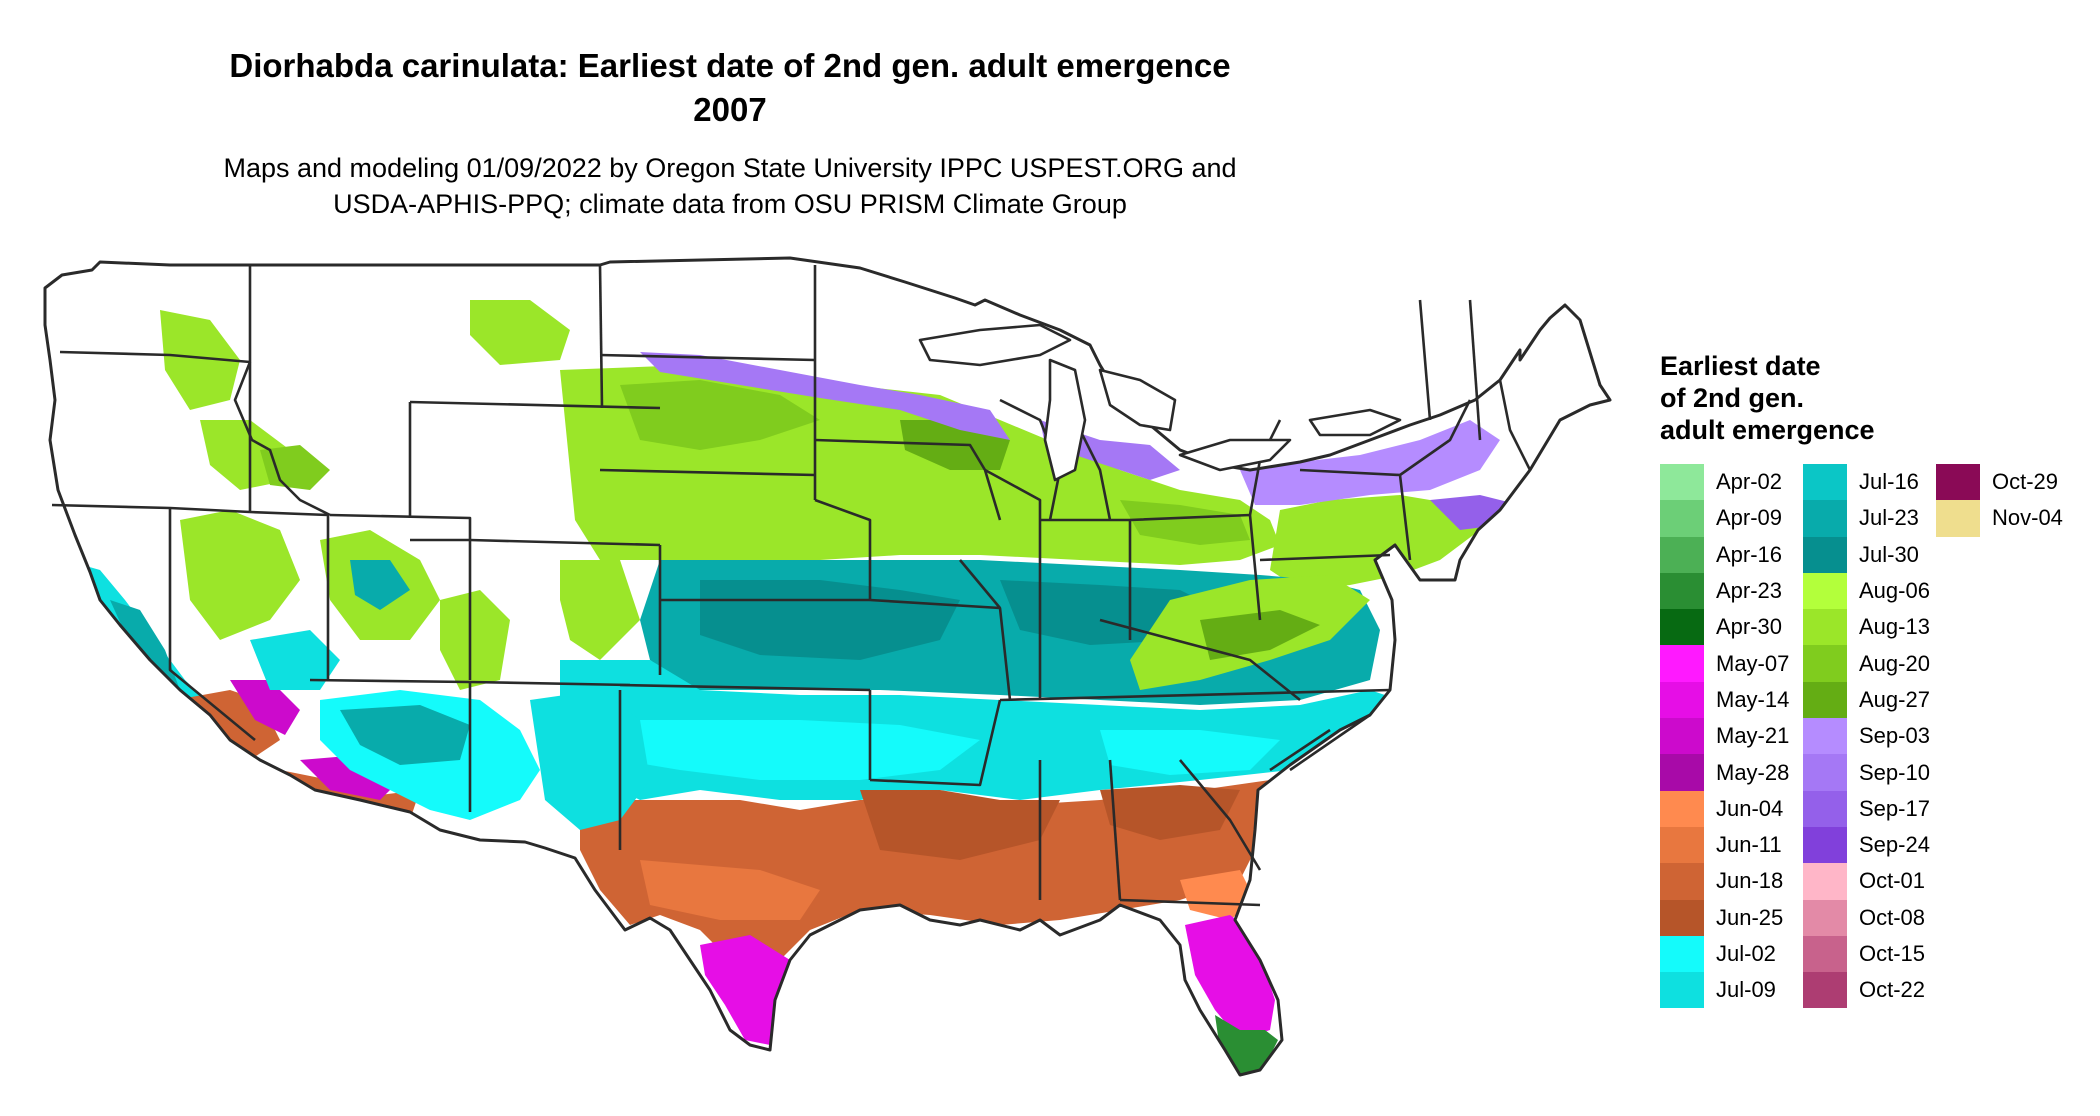  I want to click on legend-label: Jun-25, so click(1750, 917).